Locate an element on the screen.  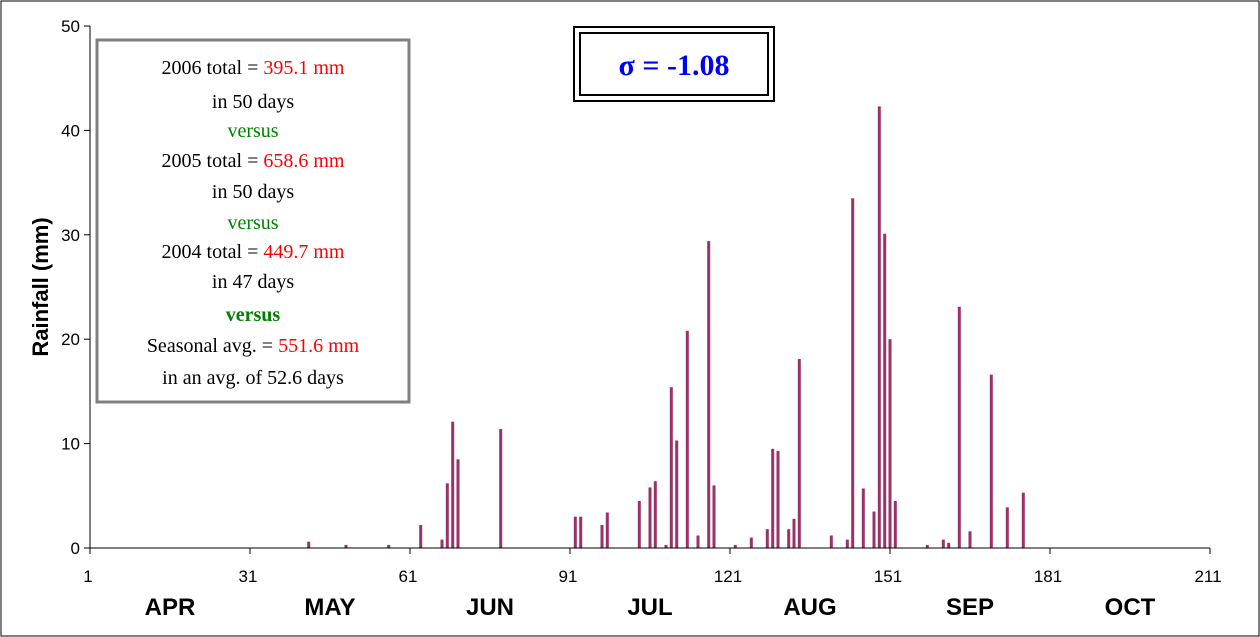
y-tick-label: 20 is located at coordinates (70, 339).